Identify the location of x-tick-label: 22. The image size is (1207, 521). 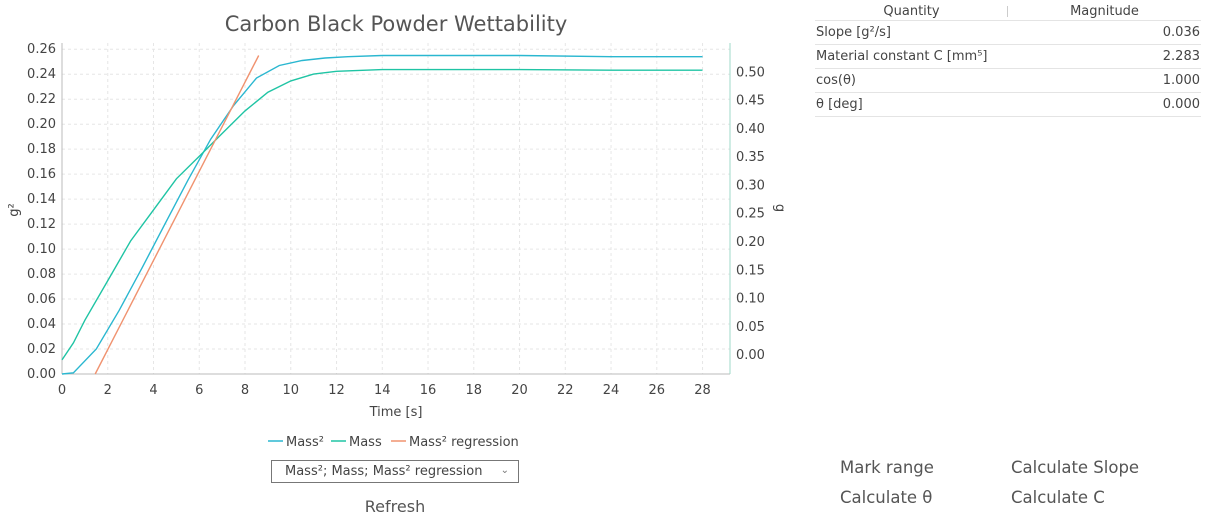
(565, 390).